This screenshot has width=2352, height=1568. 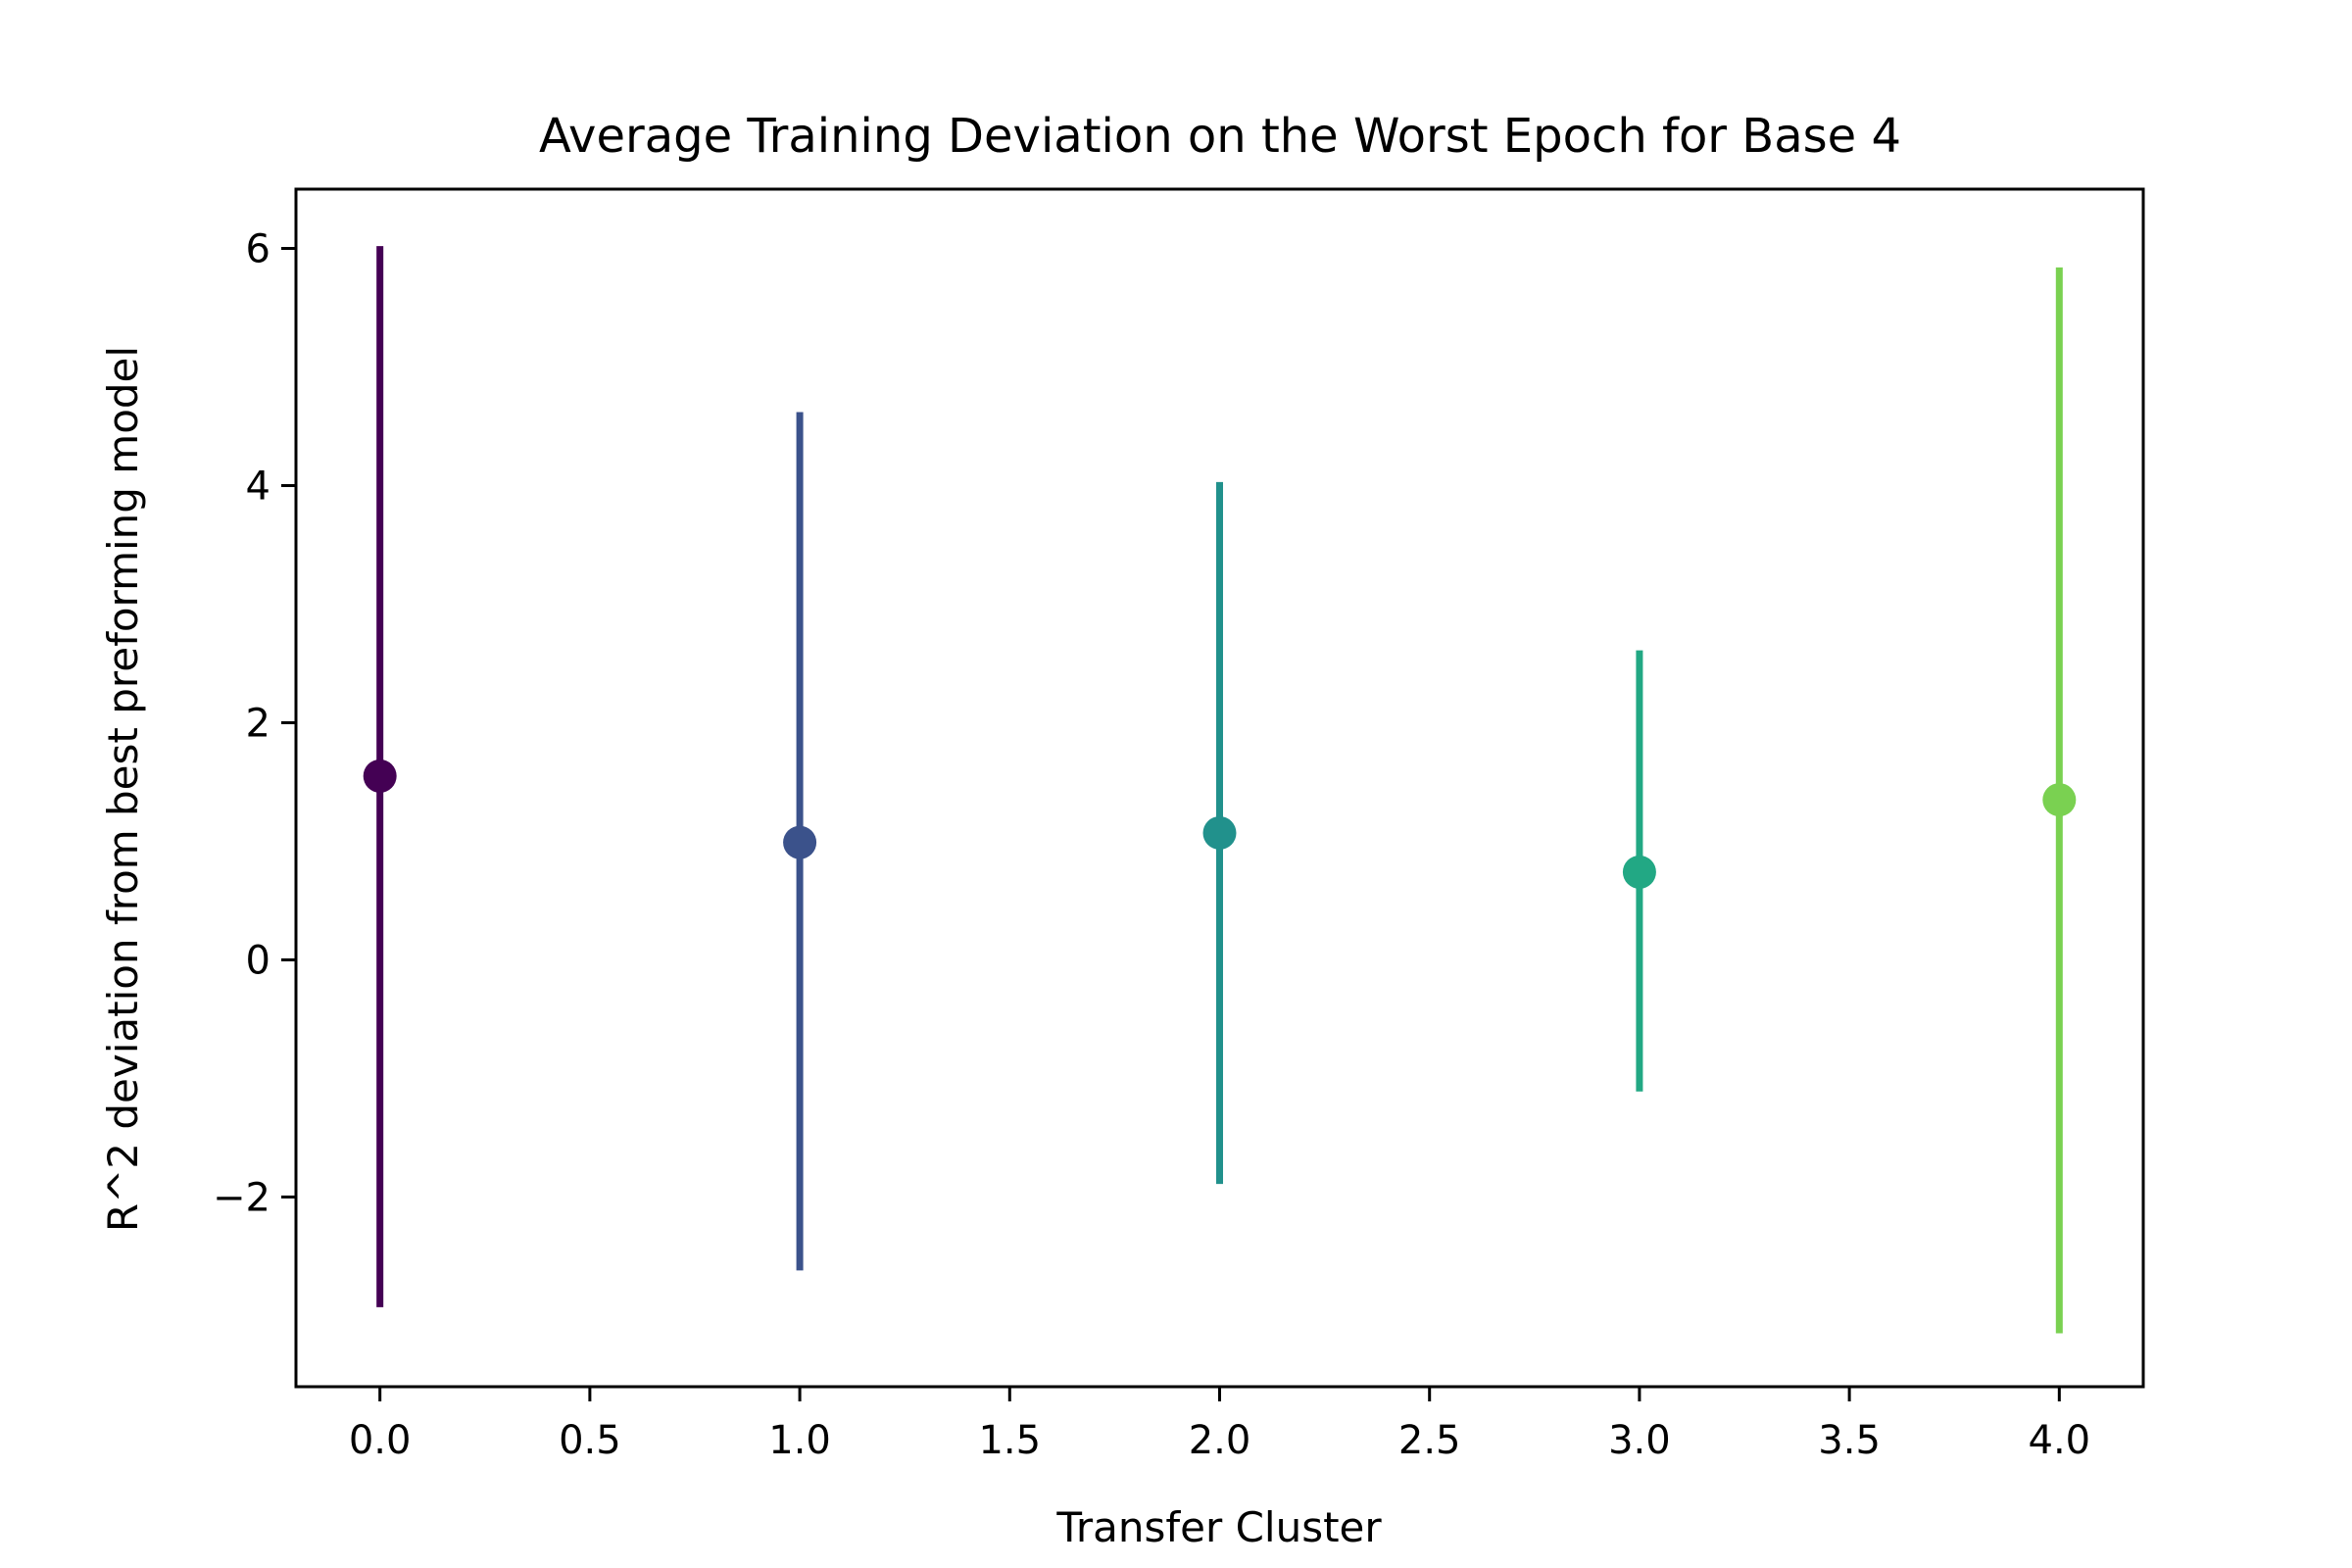 What do you see at coordinates (590, 1440) in the screenshot?
I see `x-tick-label: 0.5` at bounding box center [590, 1440].